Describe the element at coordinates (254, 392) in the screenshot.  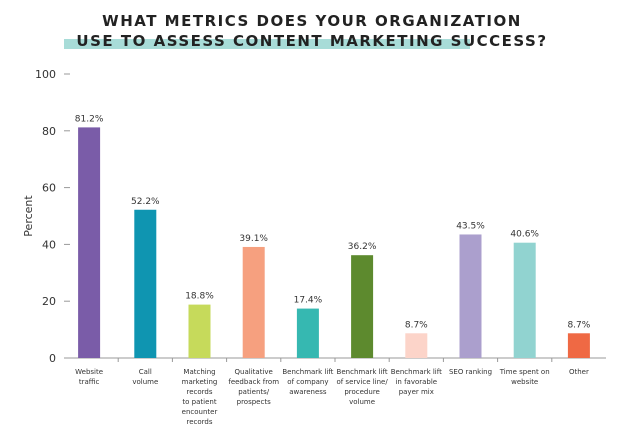
I see `x-tick-label: patients/` at that location.